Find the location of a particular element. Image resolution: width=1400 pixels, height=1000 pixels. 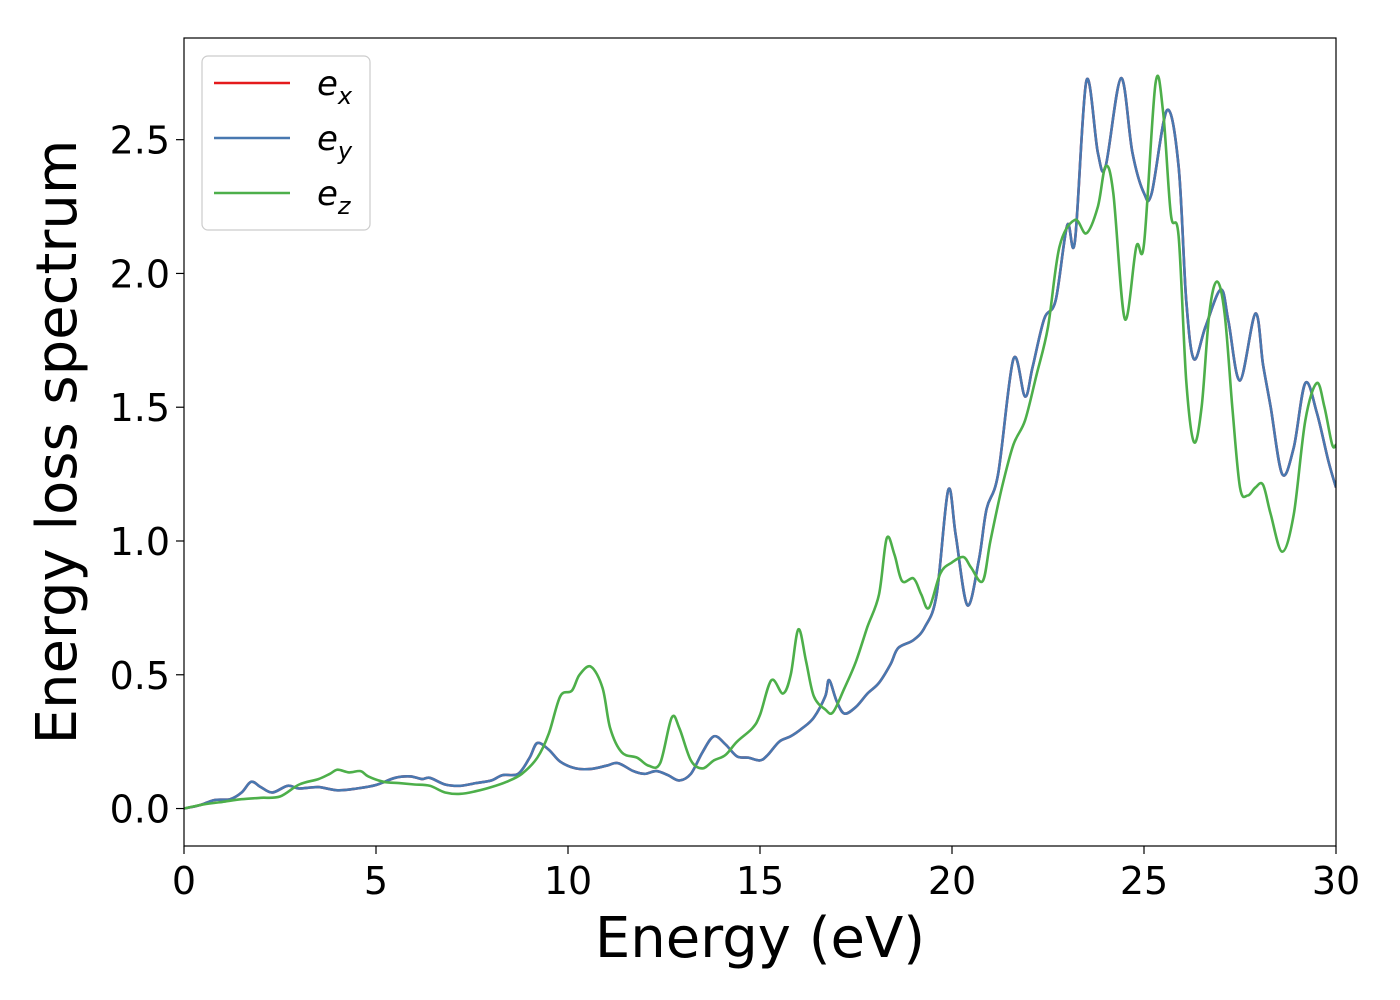

y-tick-label: 0.0 is located at coordinates (140, 810).